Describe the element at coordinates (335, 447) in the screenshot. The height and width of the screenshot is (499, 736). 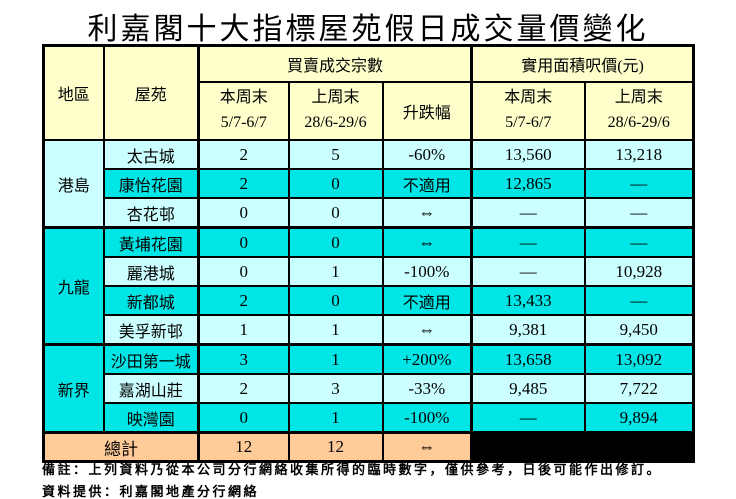
I see `total-vol-last-cell: 12` at that location.